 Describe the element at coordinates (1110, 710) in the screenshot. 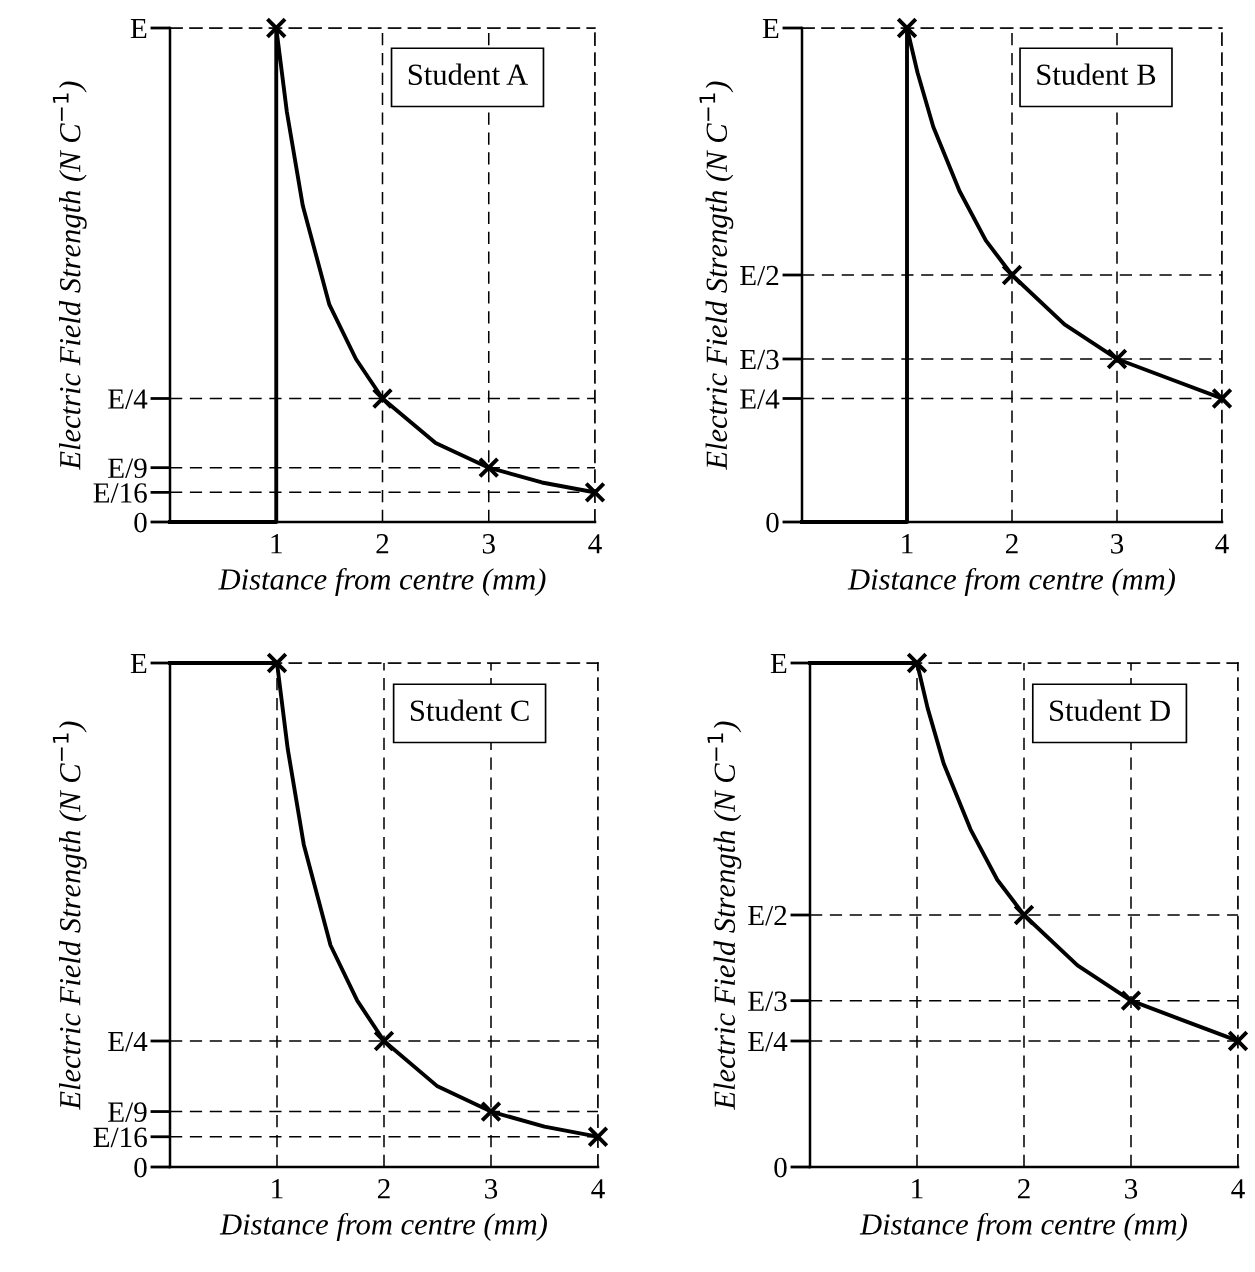

I see `text: Student D` at that location.